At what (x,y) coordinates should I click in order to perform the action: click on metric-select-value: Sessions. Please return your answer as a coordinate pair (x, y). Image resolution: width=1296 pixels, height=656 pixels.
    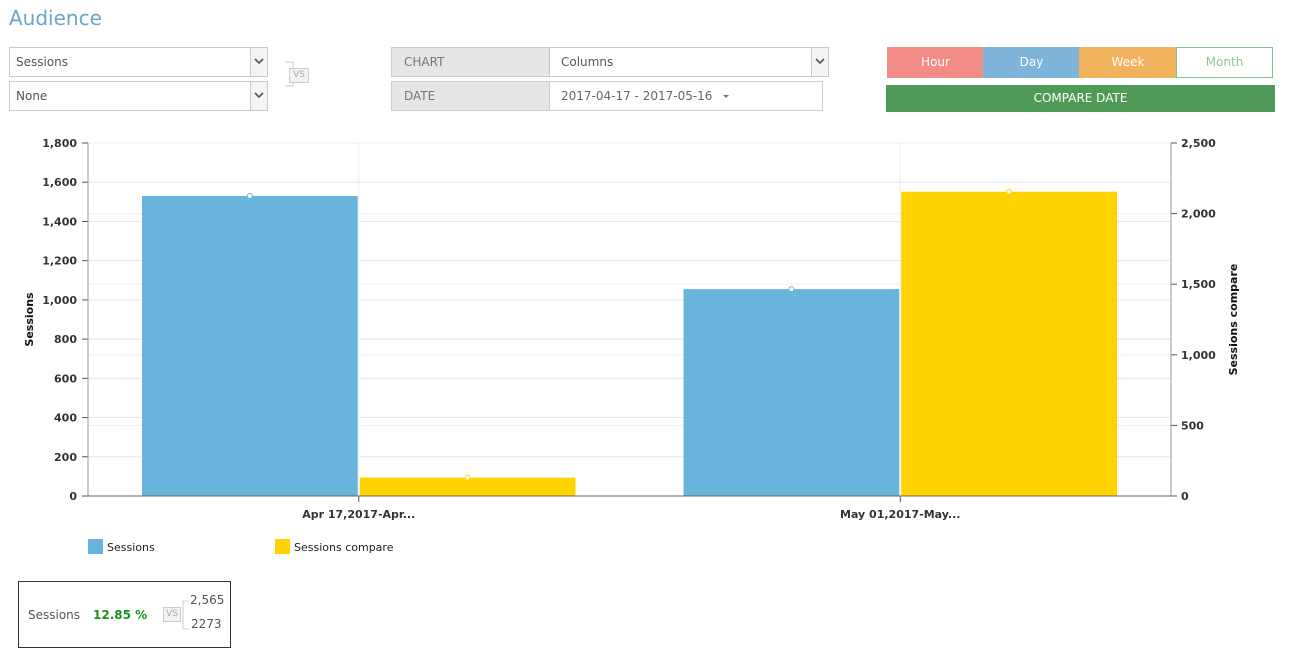
    Looking at the image, I should click on (42, 62).